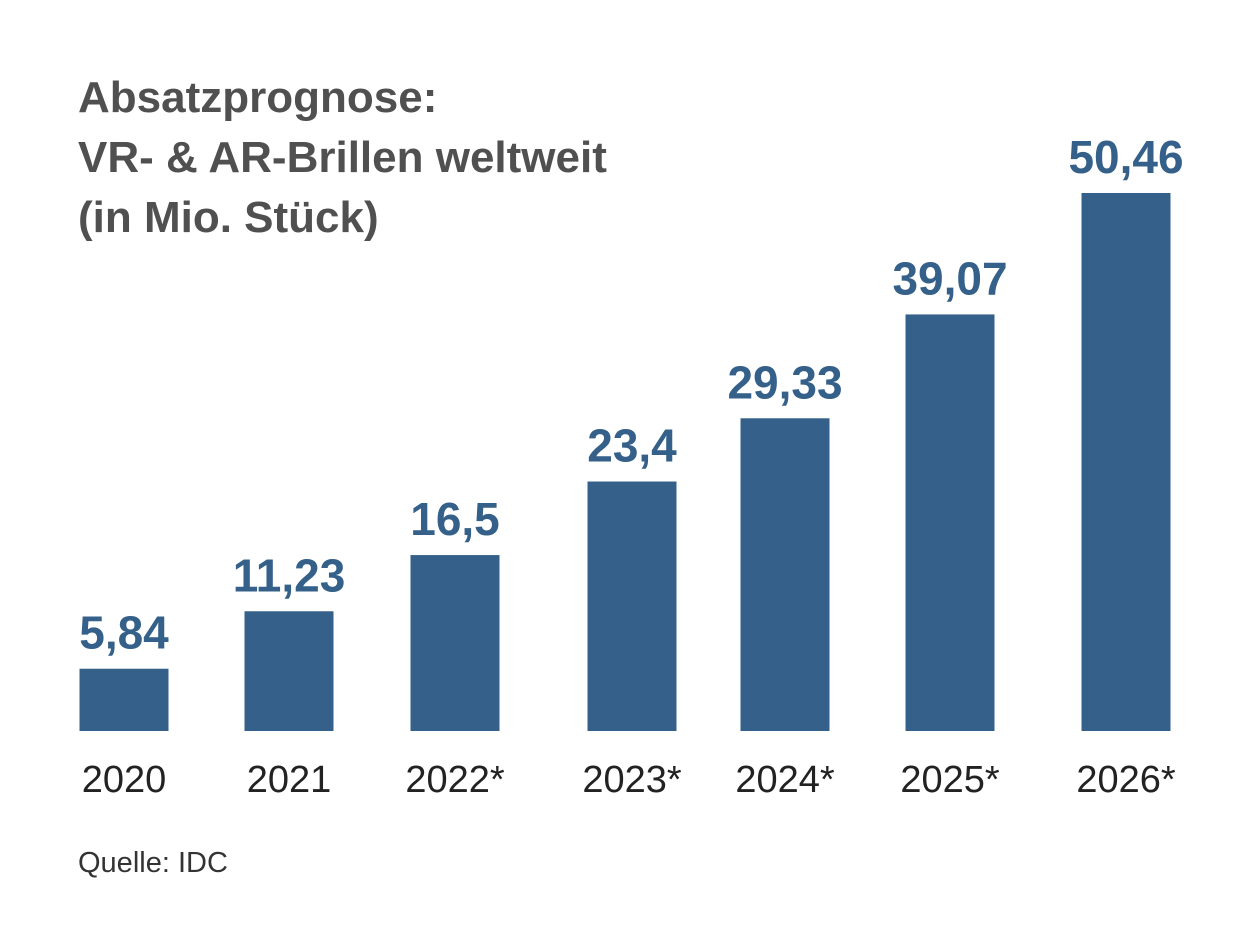 This screenshot has width=1255, height=939. Describe the element at coordinates (153, 863) in the screenshot. I see `source-note: Quelle: IDC` at that location.